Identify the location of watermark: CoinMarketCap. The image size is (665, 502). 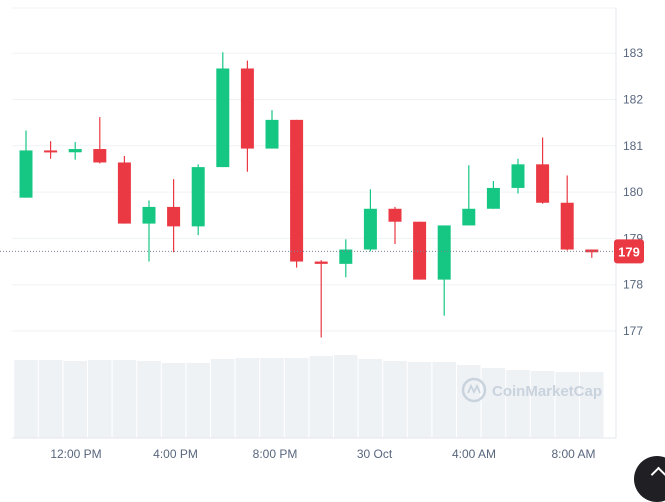
(531, 390).